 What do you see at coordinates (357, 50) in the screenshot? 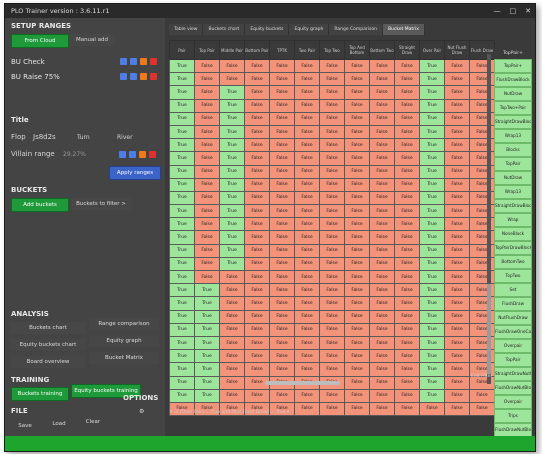
I see `column-header: Top And Bottom` at bounding box center [357, 50].